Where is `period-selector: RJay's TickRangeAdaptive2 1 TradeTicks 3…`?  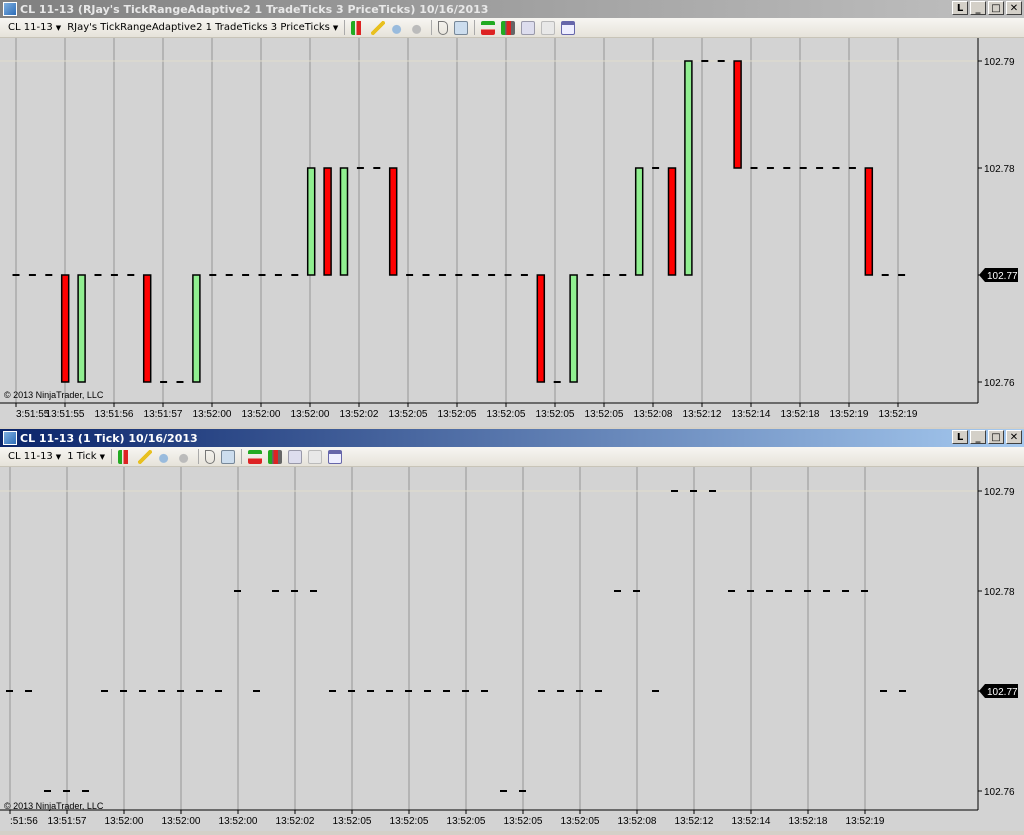
period-selector: RJay's TickRangeAdaptive2 1 TradeTicks 3… is located at coordinates (202, 27).